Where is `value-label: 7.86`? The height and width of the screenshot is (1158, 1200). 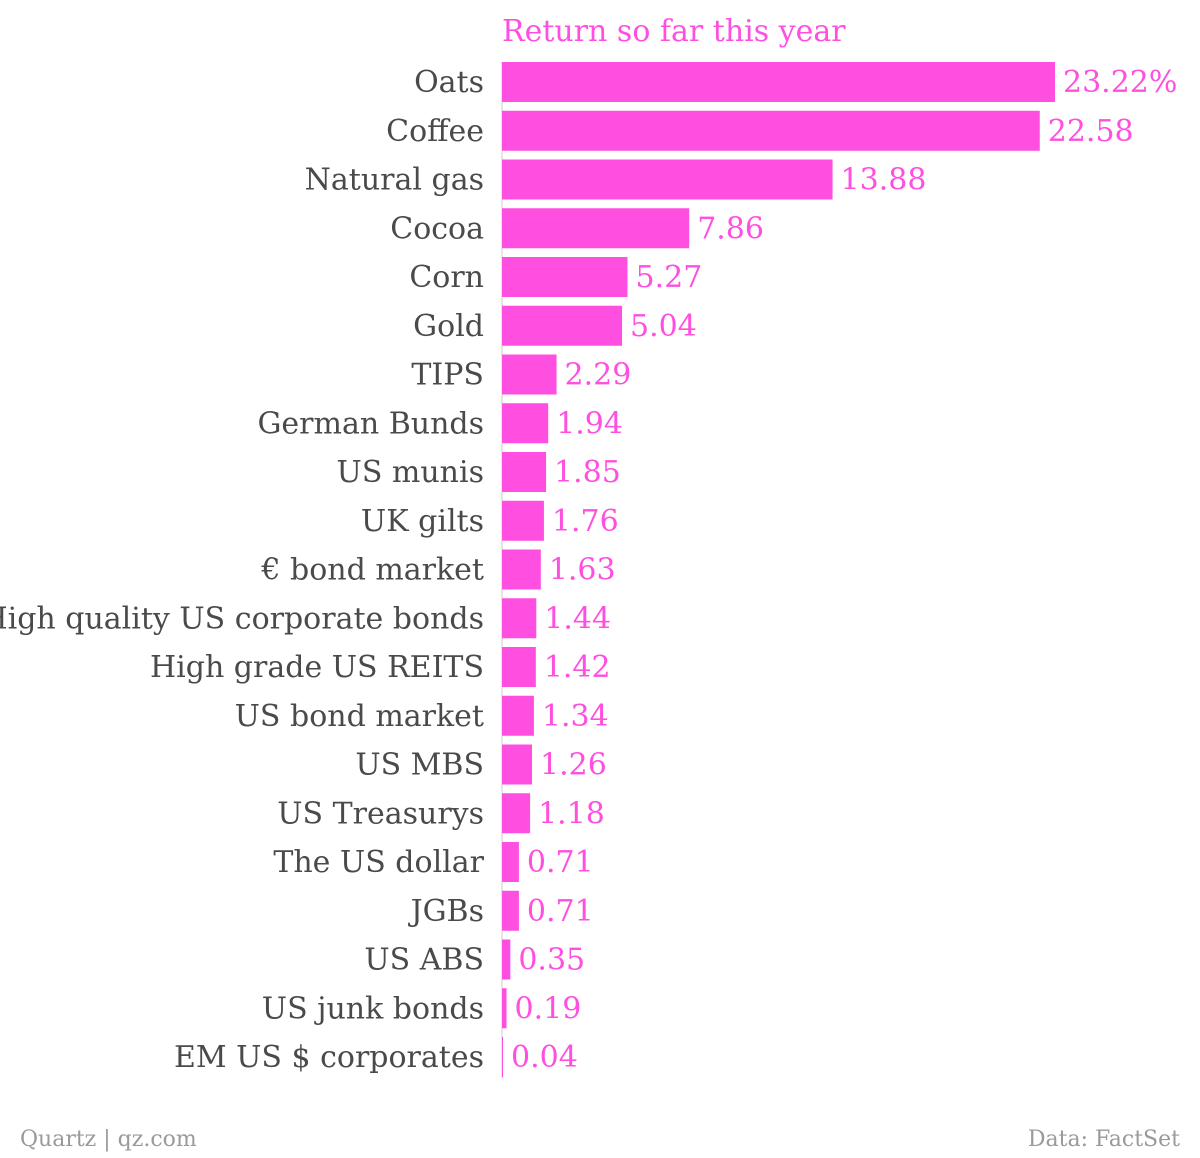 value-label: 7.86 is located at coordinates (730, 228).